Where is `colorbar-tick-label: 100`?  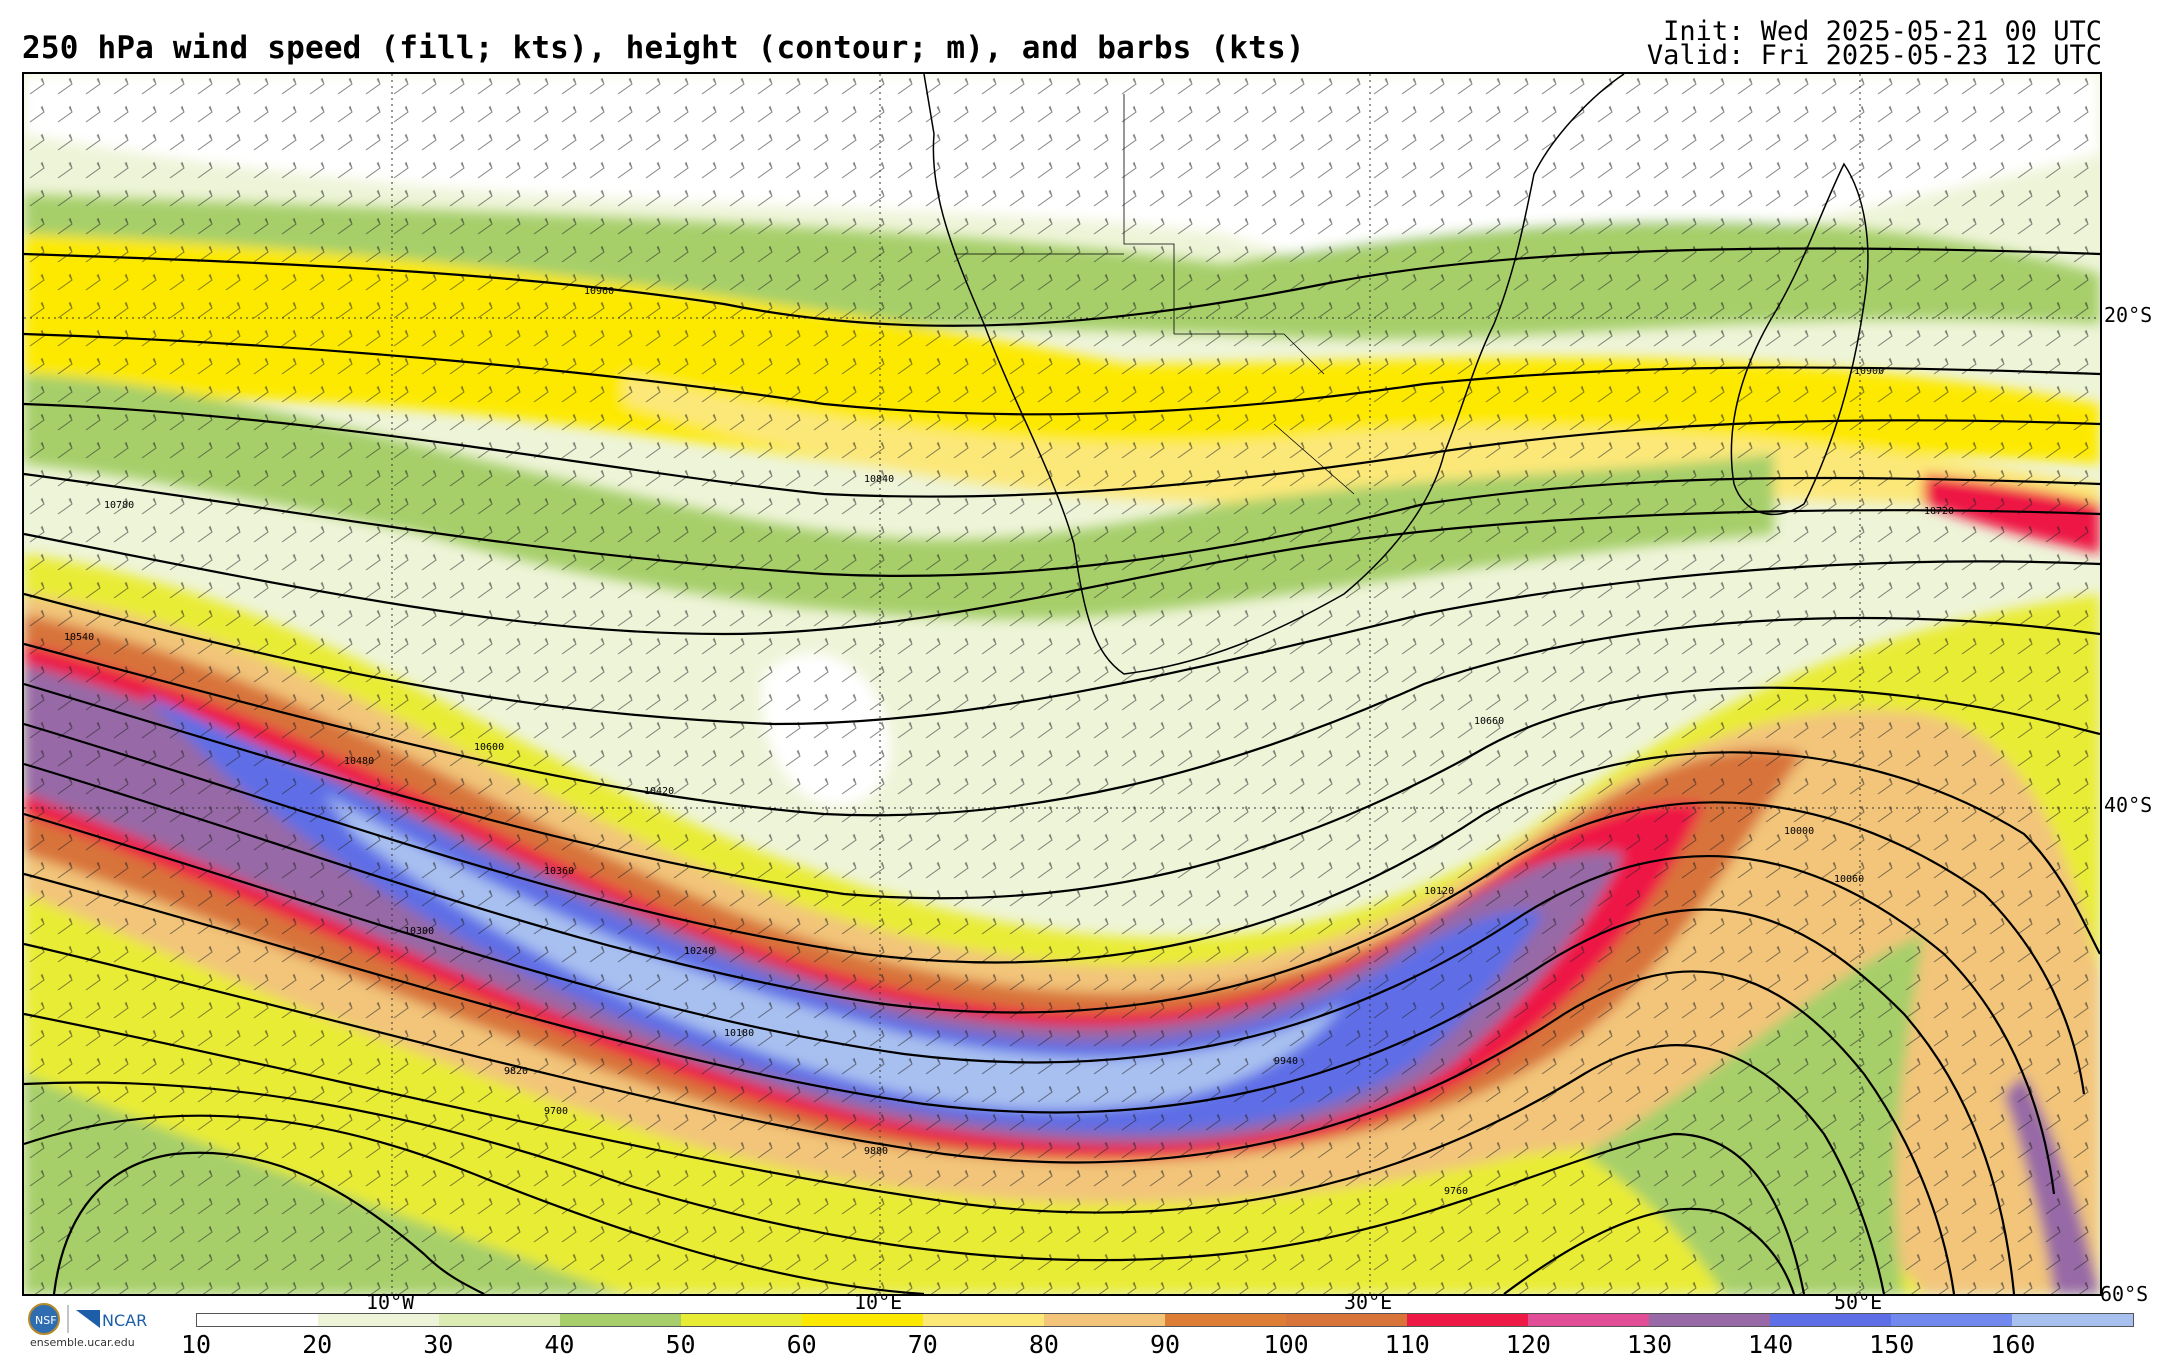
colorbar-tick-label: 100 is located at coordinates (1286, 1344).